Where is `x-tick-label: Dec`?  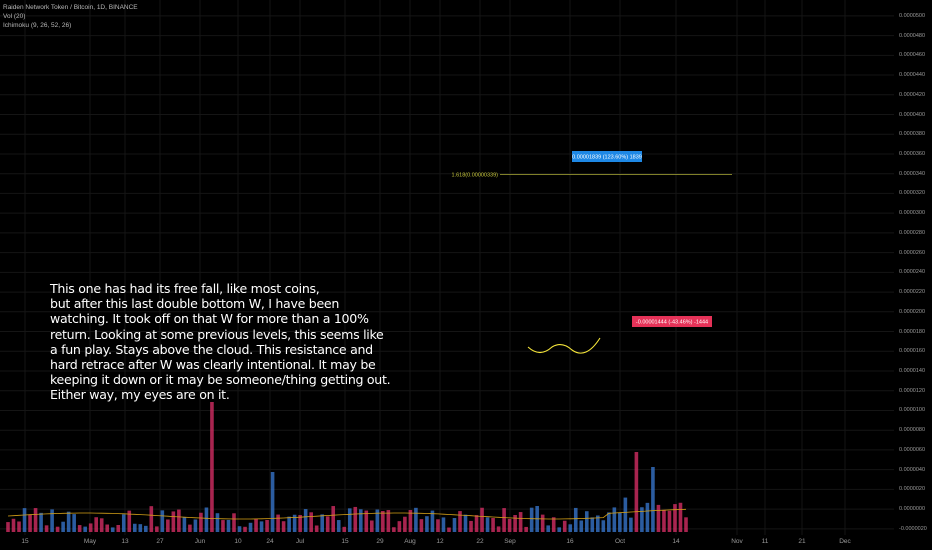
x-tick-label: Dec is located at coordinates (845, 541).